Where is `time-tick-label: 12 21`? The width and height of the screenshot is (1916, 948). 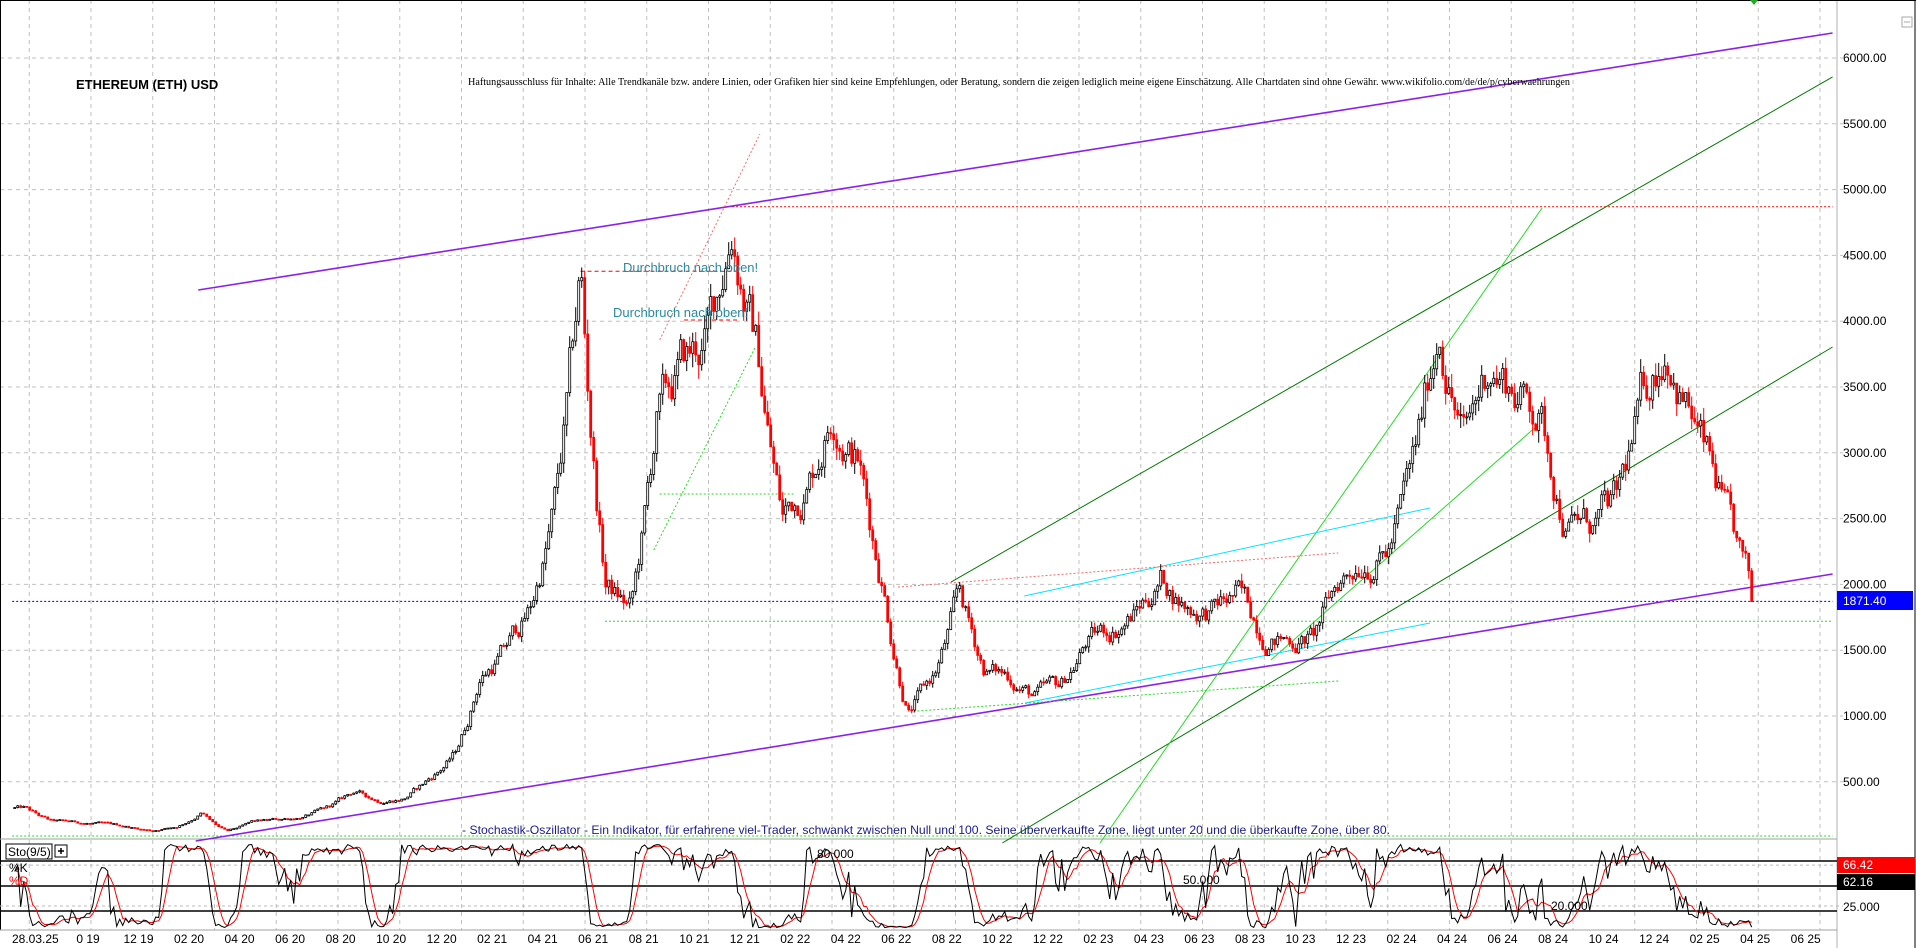 time-tick-label: 12 21 is located at coordinates (745, 939).